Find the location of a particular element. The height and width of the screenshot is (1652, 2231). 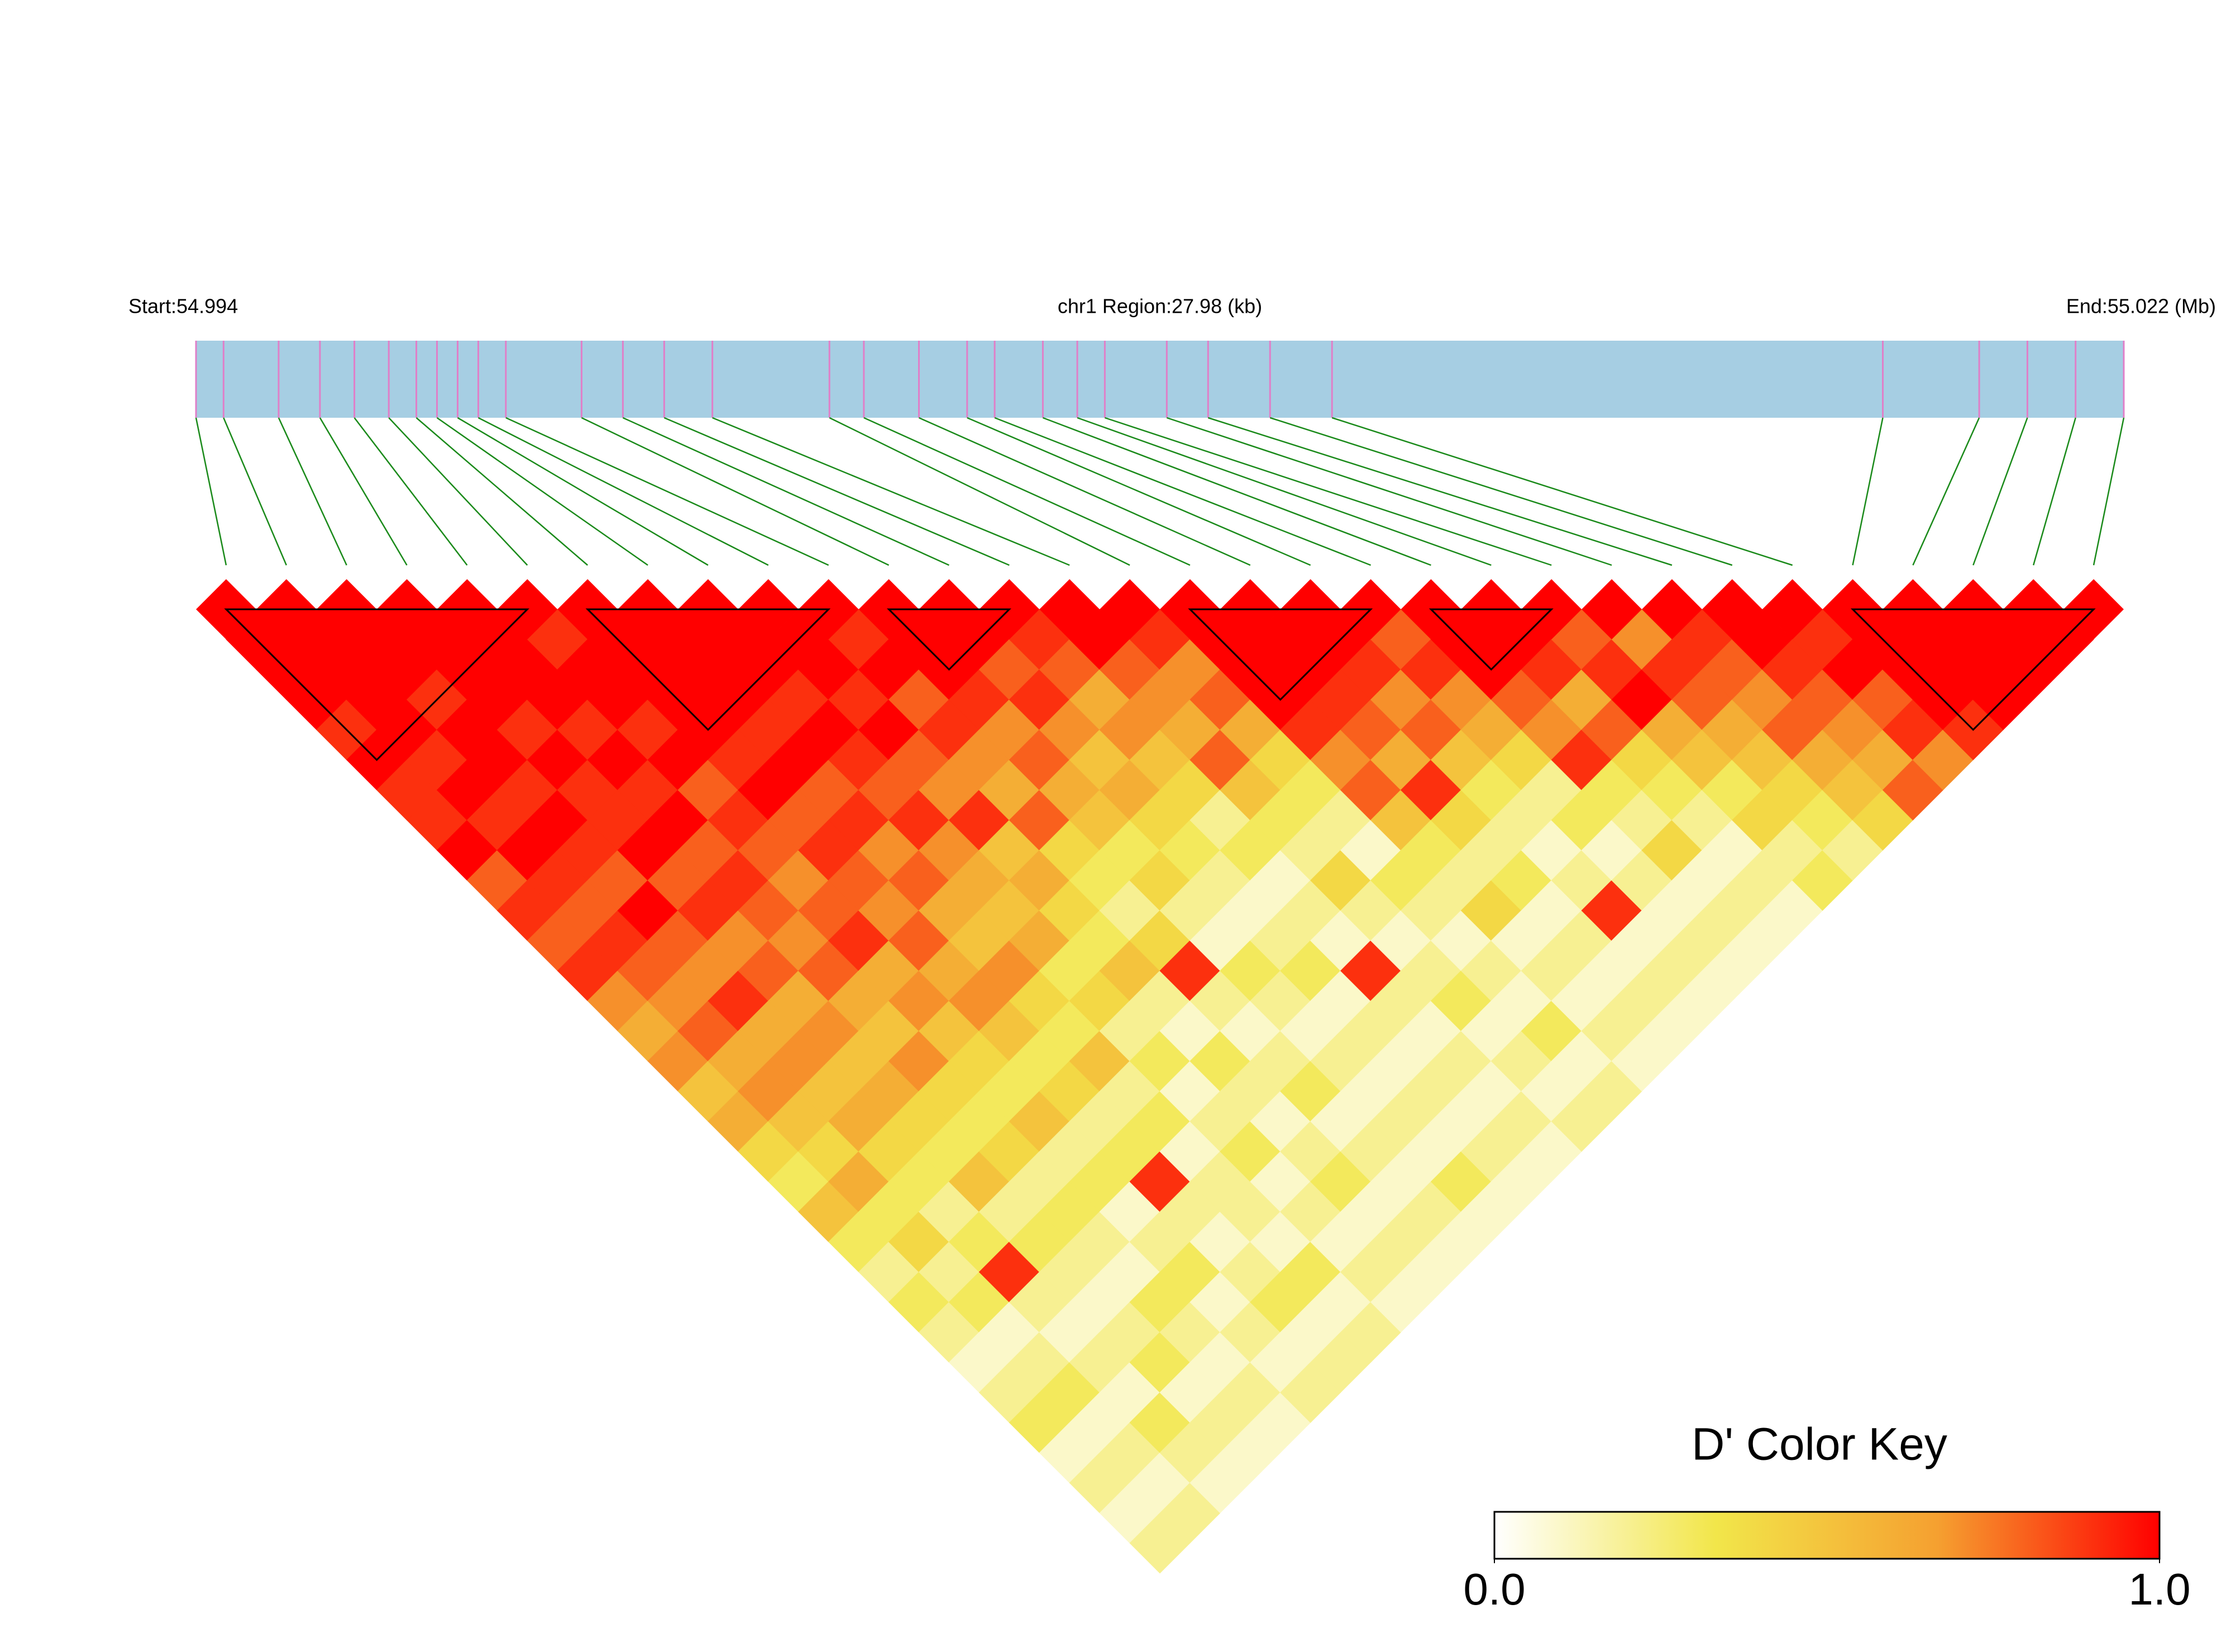

key-tick-label: 1.0 is located at coordinates (2159, 1589).